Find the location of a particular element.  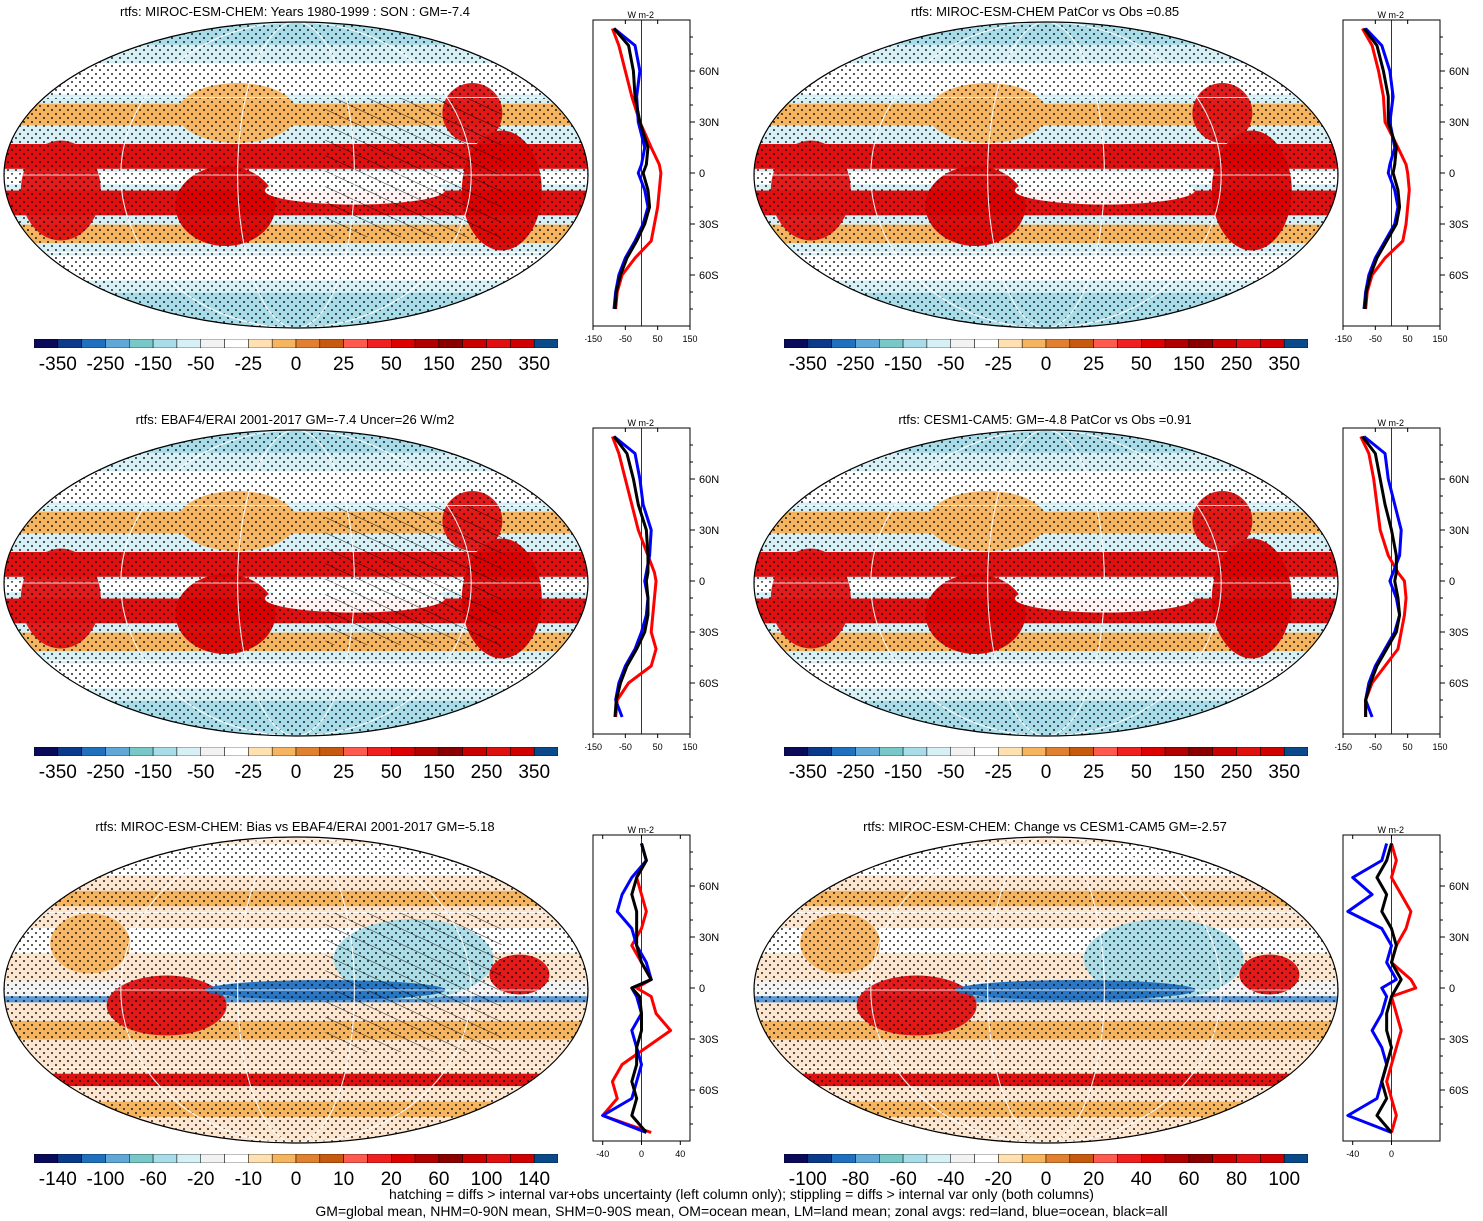

zonal-mean-plot: W m-2 60N 30N 0 30S 60S -40 0 40 is located at coordinates (655, 992).